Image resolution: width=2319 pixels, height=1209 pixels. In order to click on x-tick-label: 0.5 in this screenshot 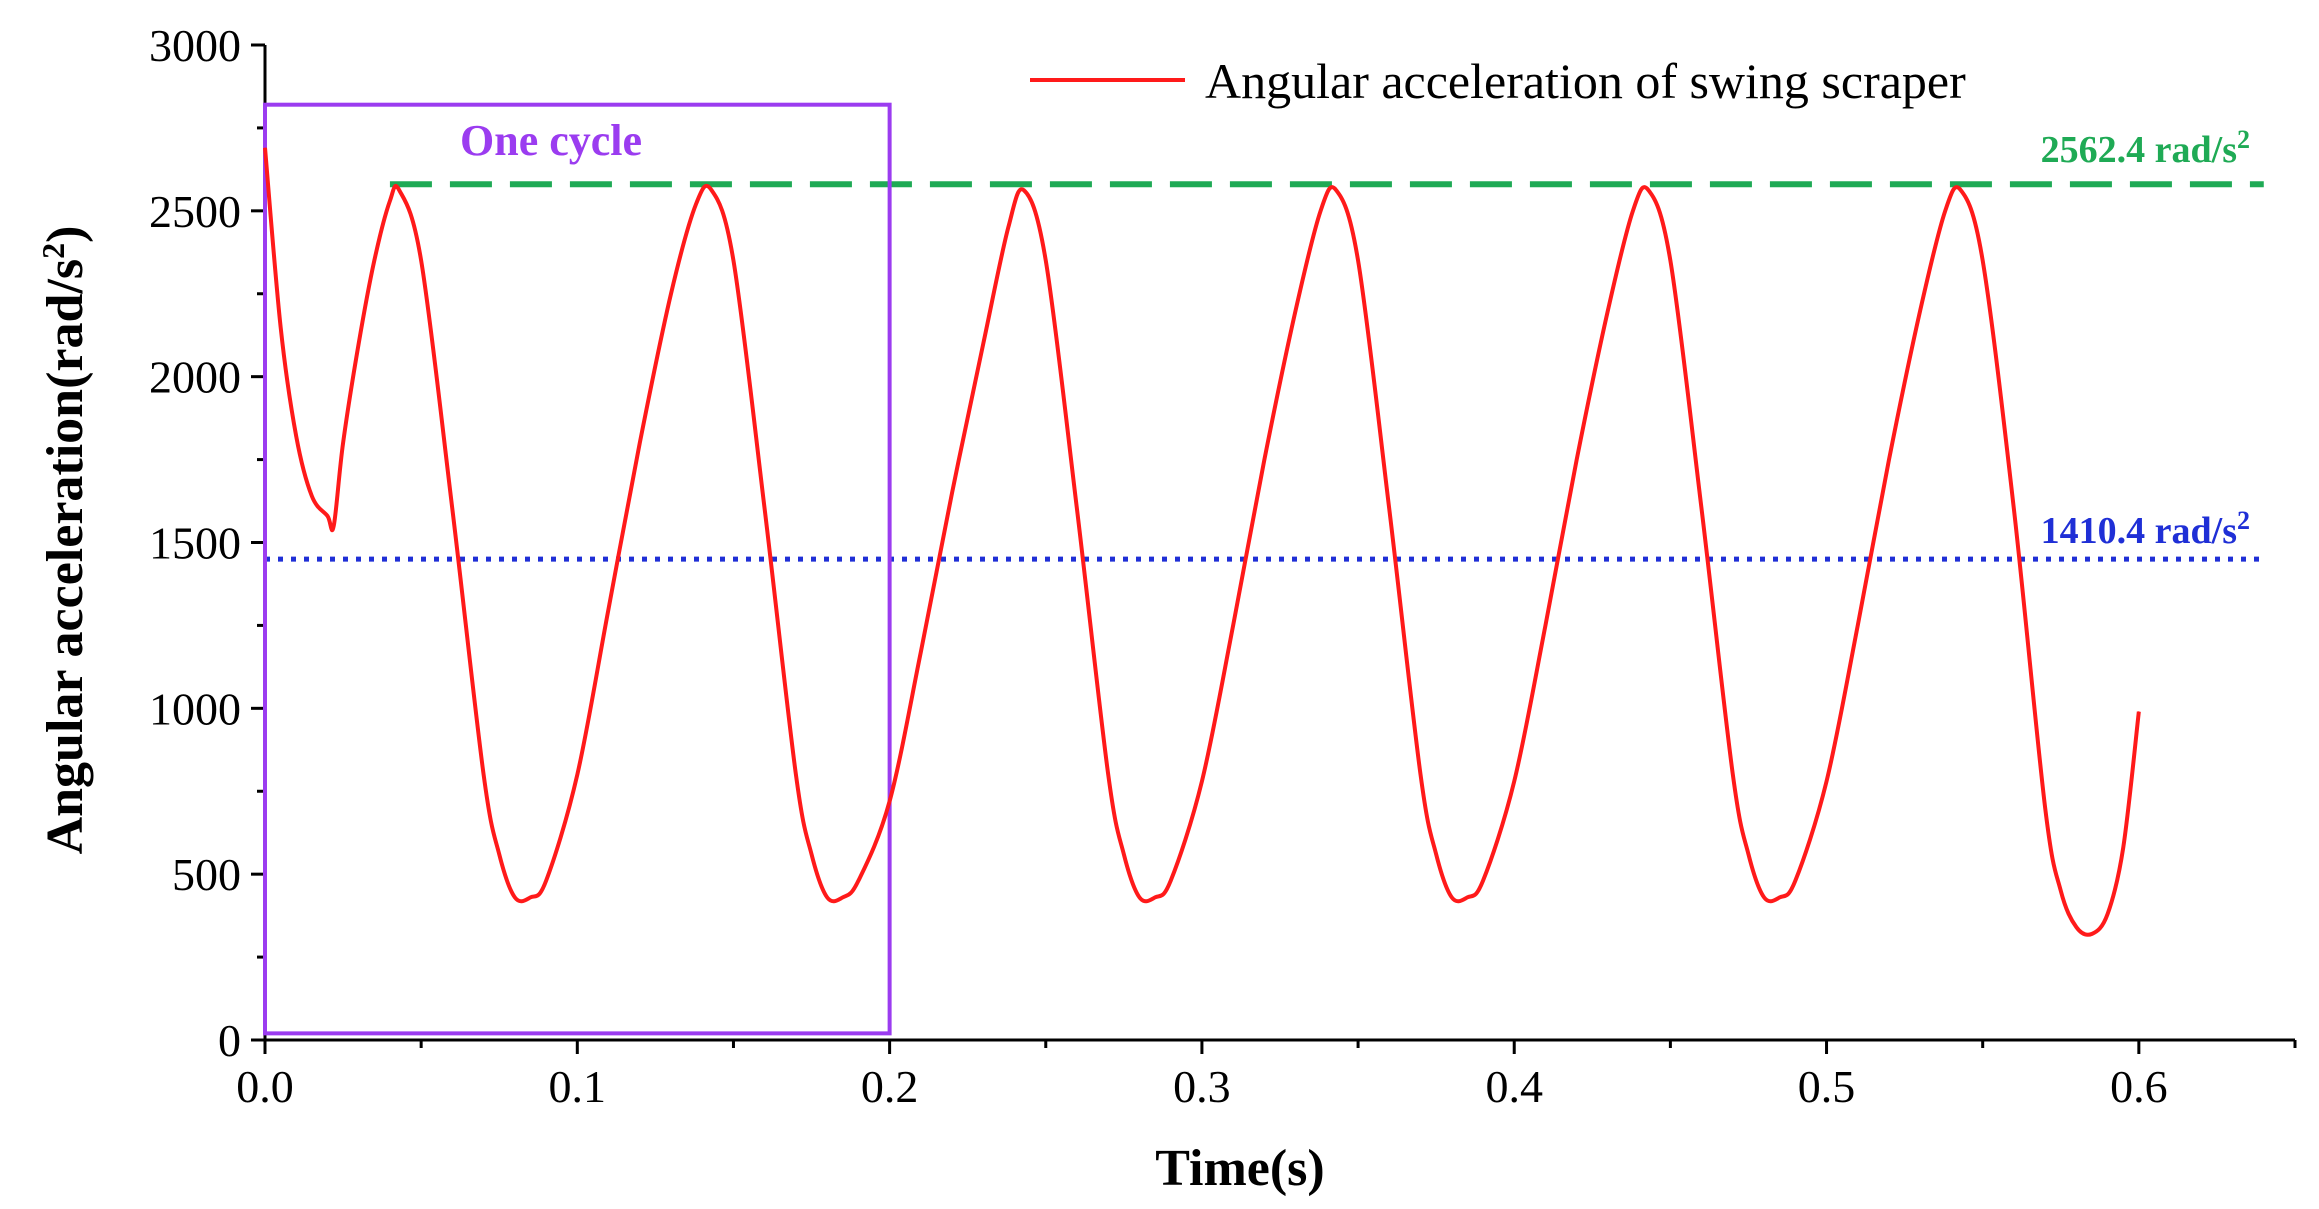, I will do `click(1827, 1086)`.